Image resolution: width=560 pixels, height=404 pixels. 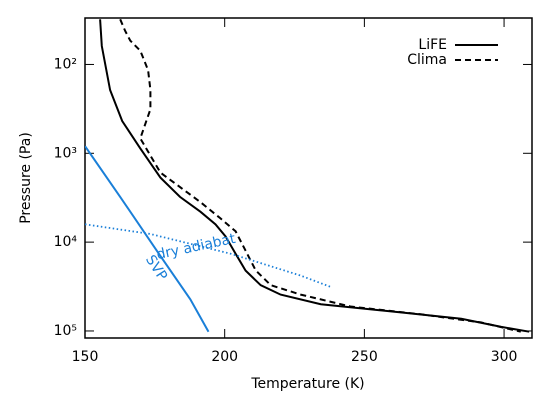 What do you see at coordinates (427, 60) in the screenshot?
I see `legend-label: Clima` at bounding box center [427, 60].